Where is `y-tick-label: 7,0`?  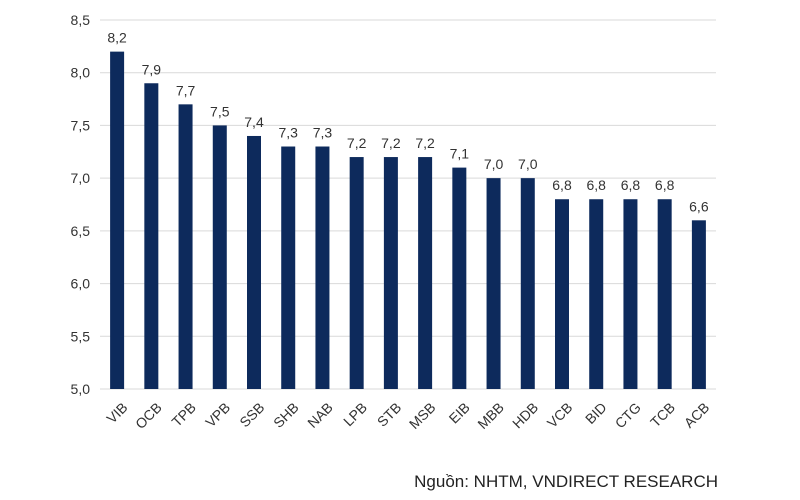
y-tick-label: 7,0 is located at coordinates (81, 178).